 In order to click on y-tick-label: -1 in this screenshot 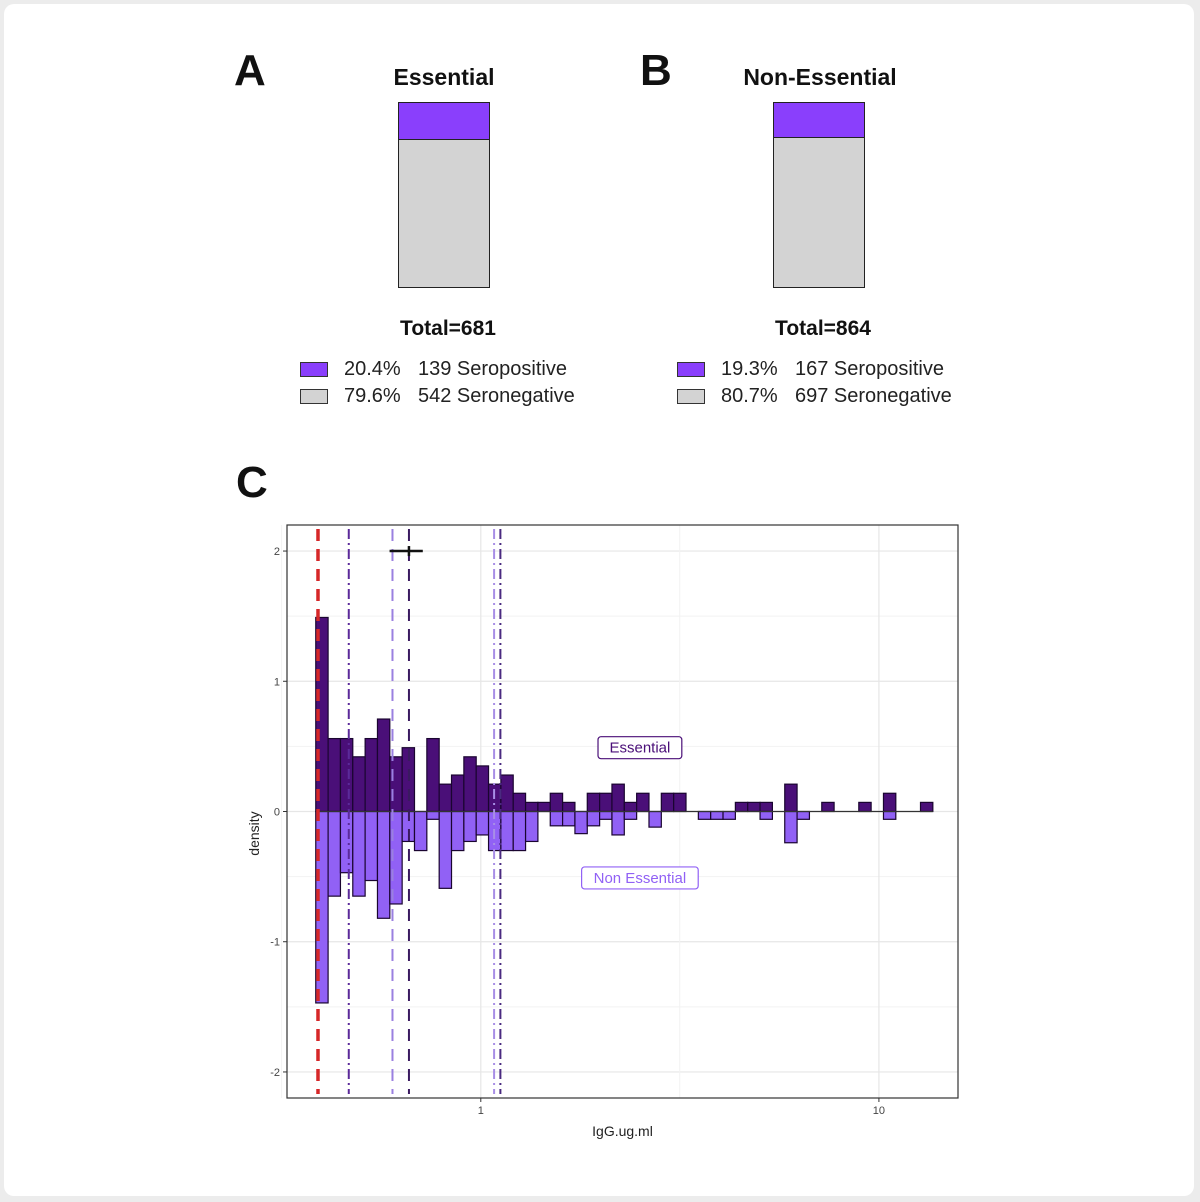, I will do `click(275, 943)`.